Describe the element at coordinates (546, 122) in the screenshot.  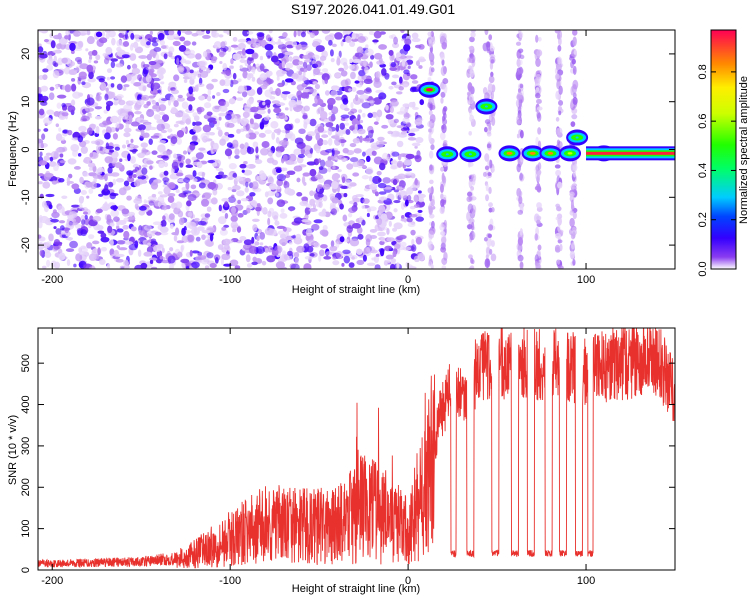
I see `spectrogram-features` at that location.